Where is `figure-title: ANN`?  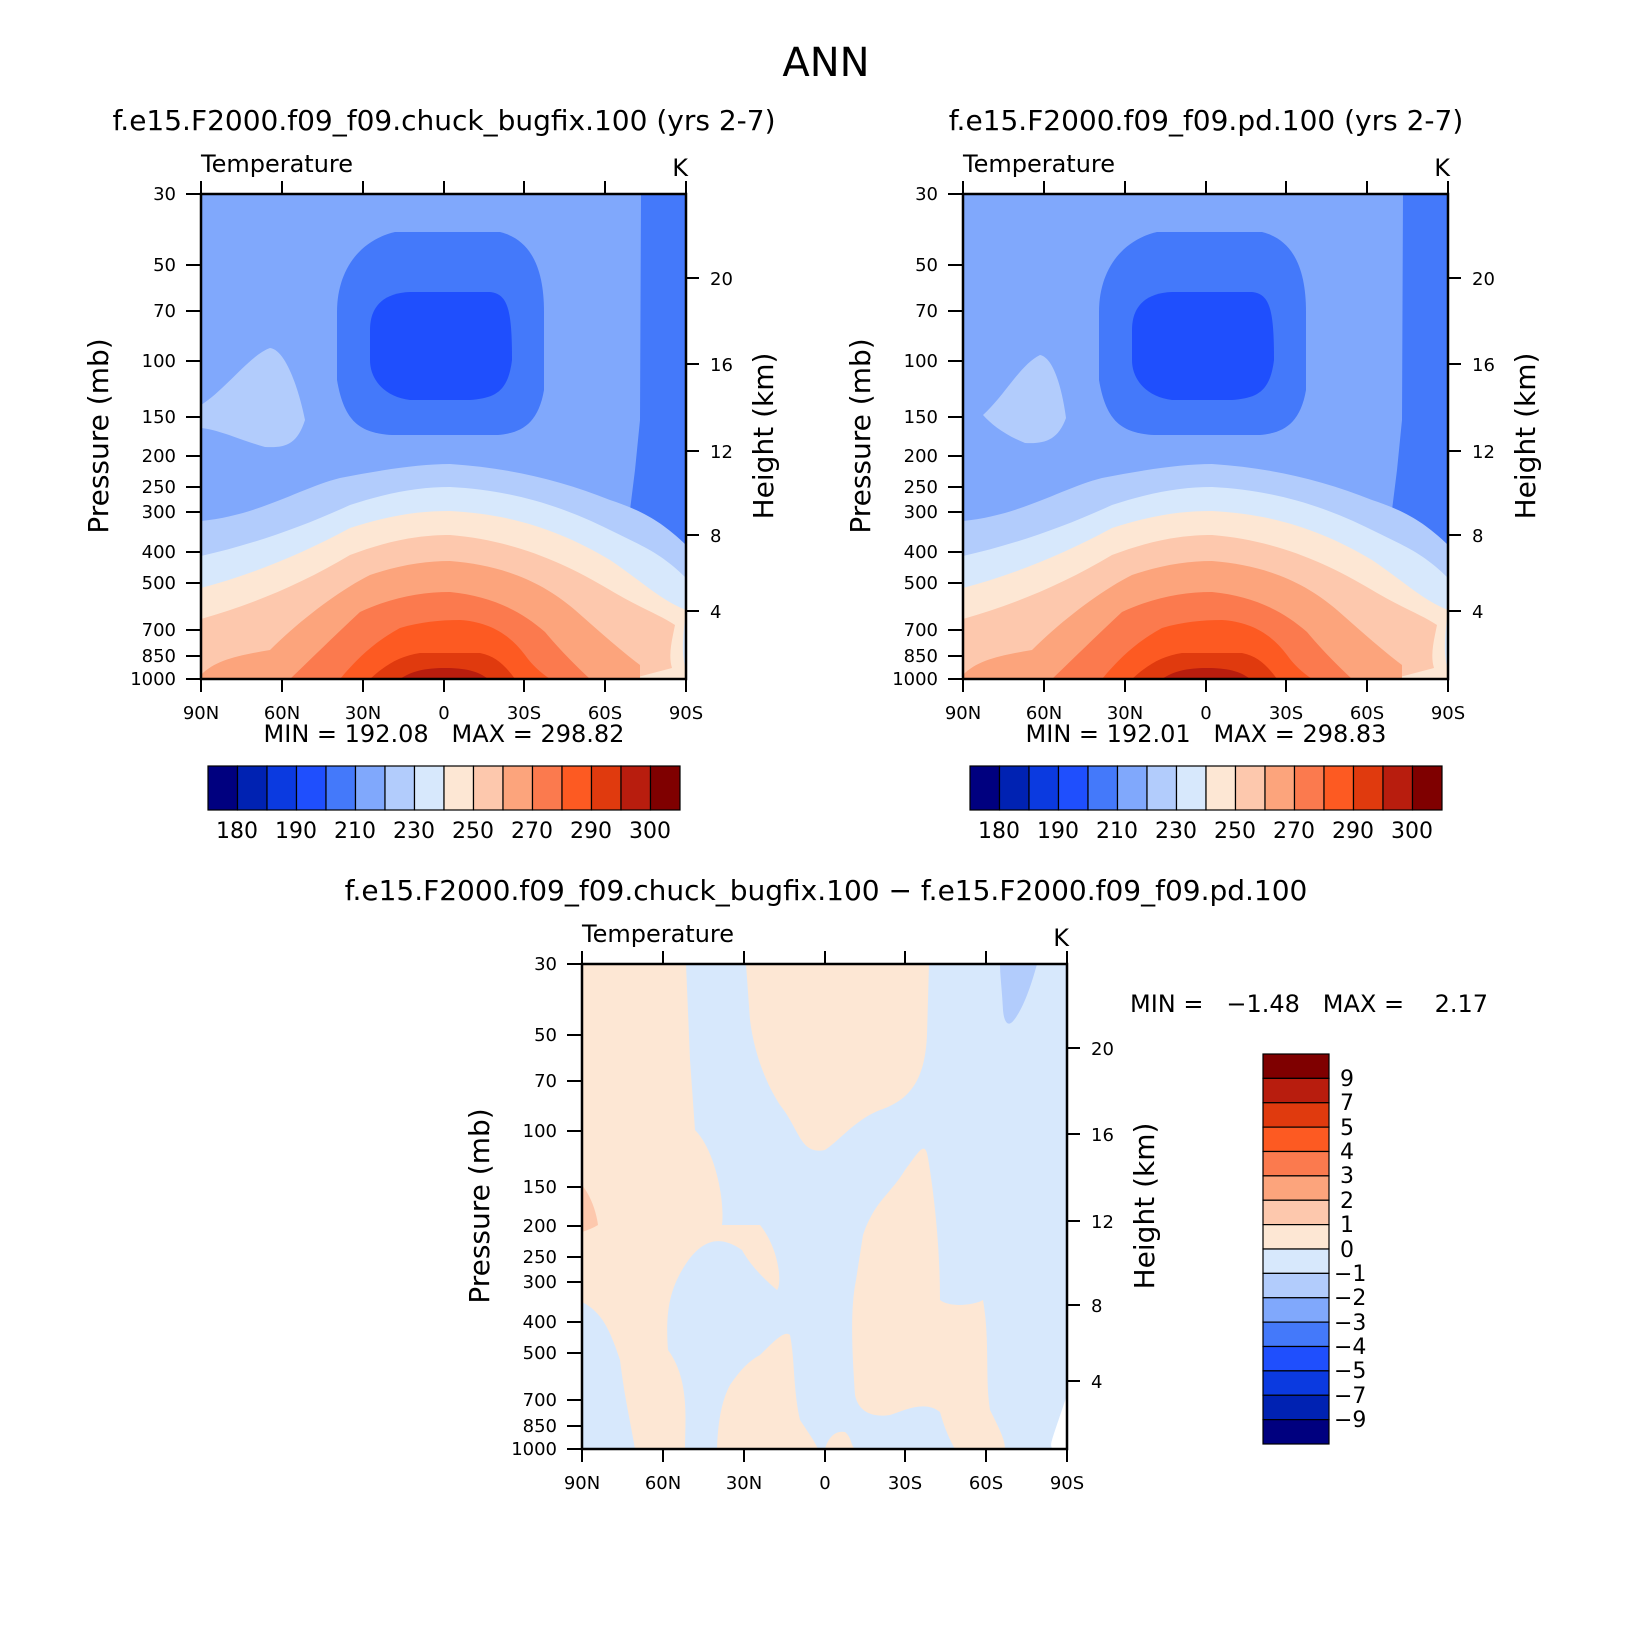
figure-title: ANN is located at coordinates (825, 63).